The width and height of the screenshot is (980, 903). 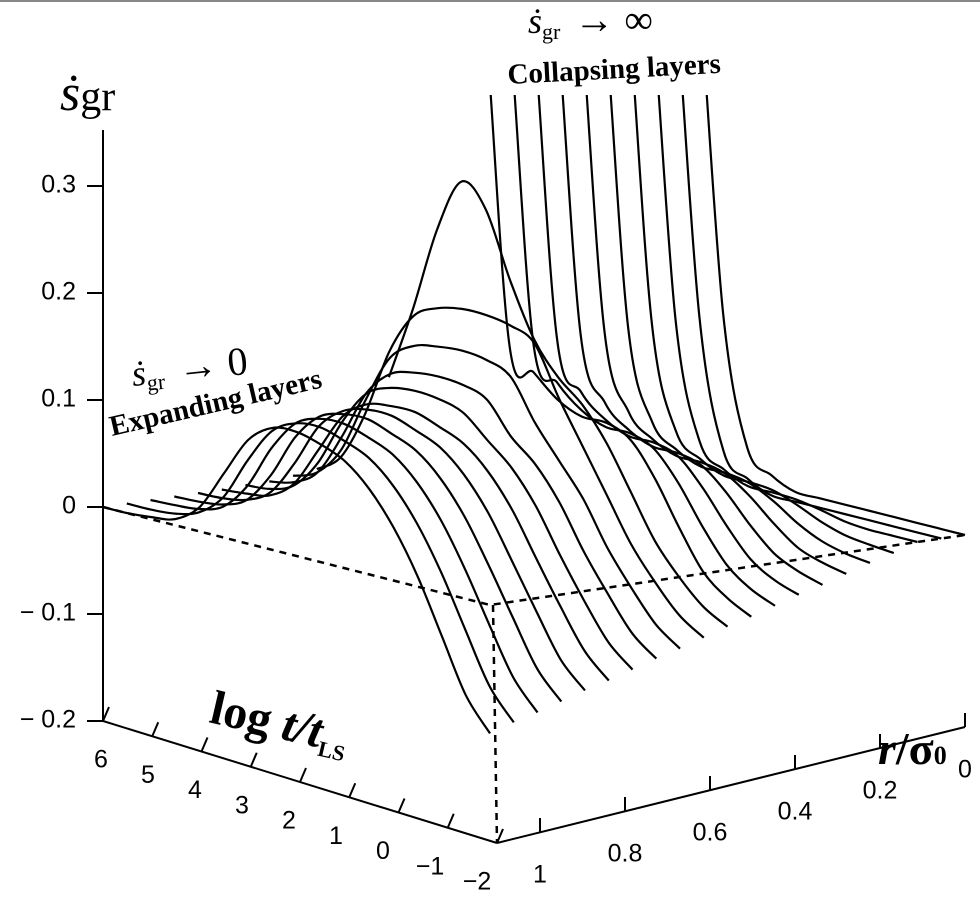 What do you see at coordinates (48, 720) in the screenshot?
I see `y-tick-label: − 0.2` at bounding box center [48, 720].